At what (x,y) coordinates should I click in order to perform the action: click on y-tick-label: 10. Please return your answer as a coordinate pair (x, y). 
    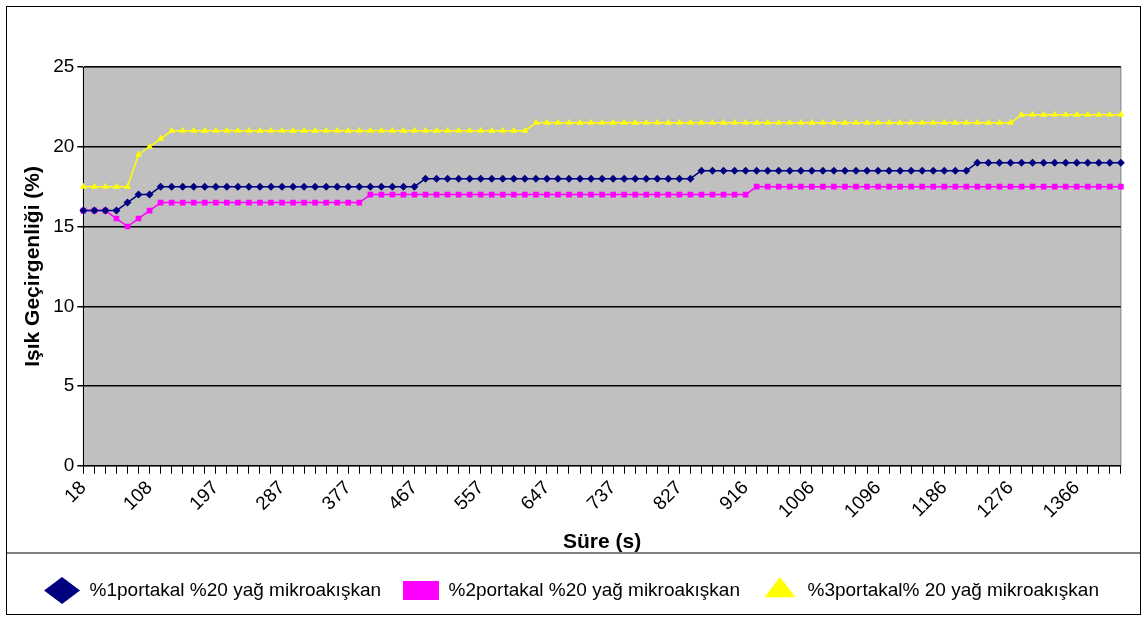
    Looking at the image, I should click on (64, 305).